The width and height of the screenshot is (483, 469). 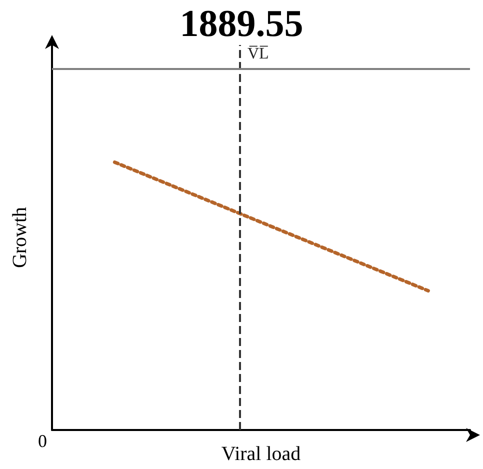 What do you see at coordinates (258, 53) in the screenshot?
I see `text: V̅L̅` at bounding box center [258, 53].